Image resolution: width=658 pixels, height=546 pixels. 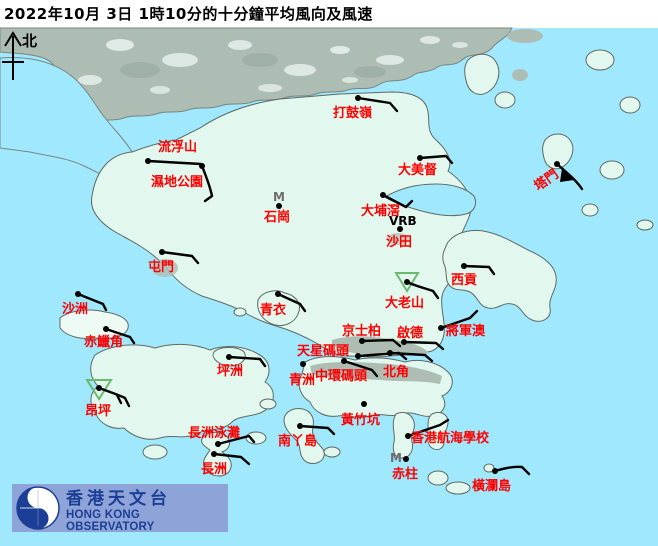 I want to click on station-sha-chau: 沙洲, so click(x=85, y=304).